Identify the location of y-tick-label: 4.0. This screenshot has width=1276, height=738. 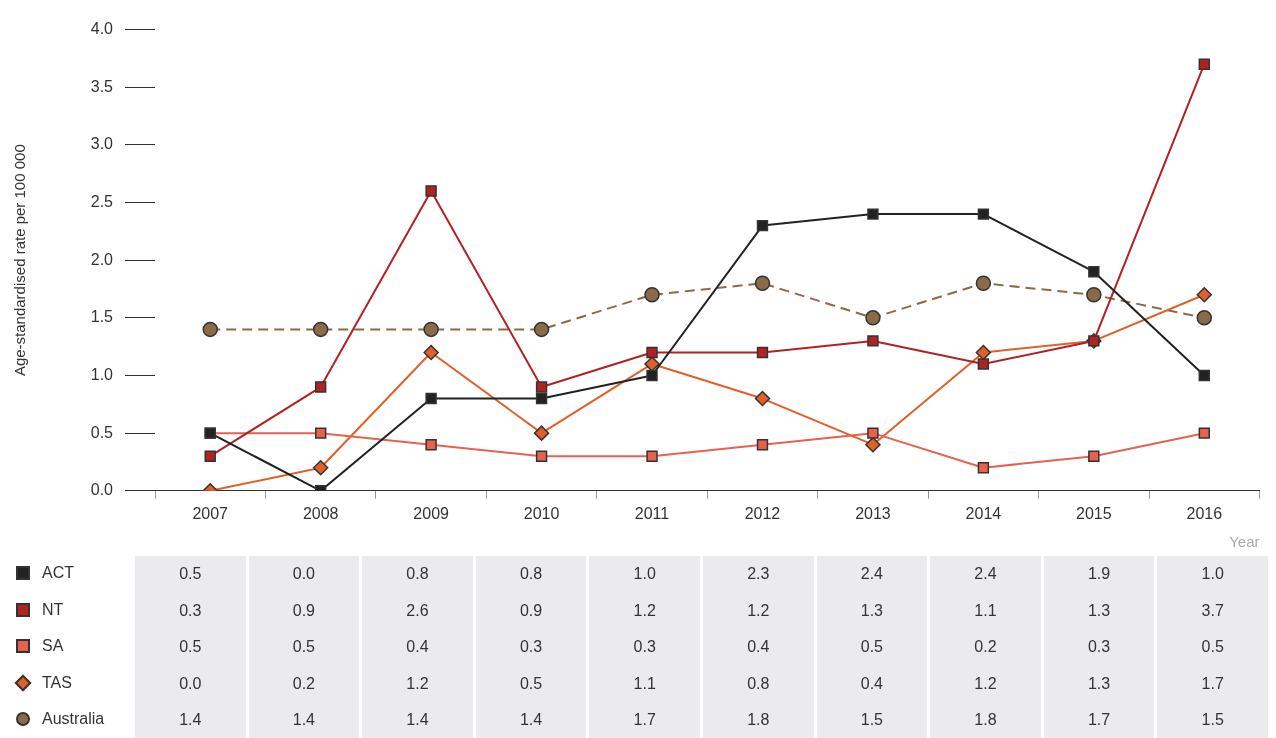
(102, 29).